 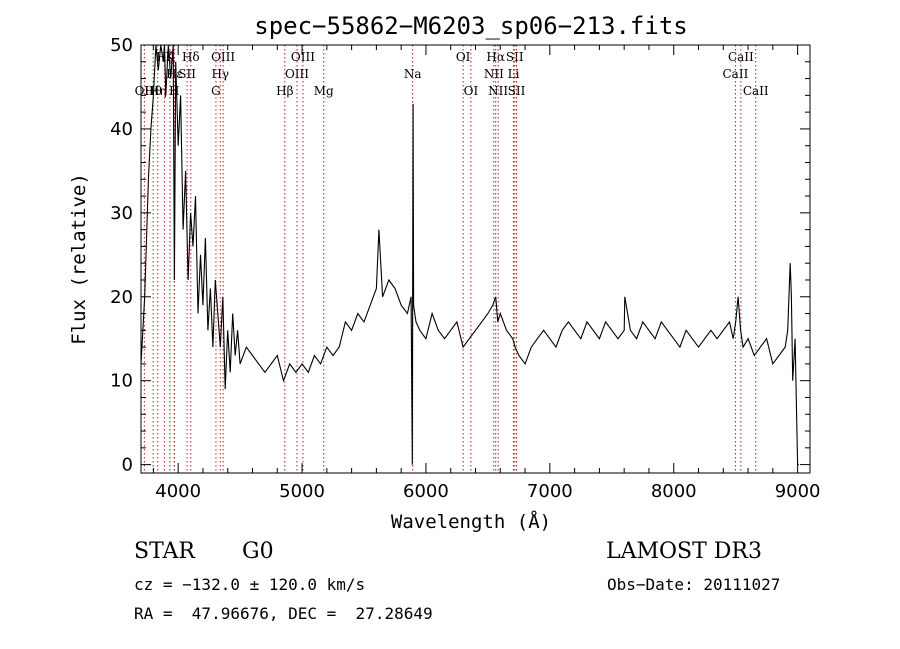 I want to click on line-label-24: SII, so click(x=517, y=91).